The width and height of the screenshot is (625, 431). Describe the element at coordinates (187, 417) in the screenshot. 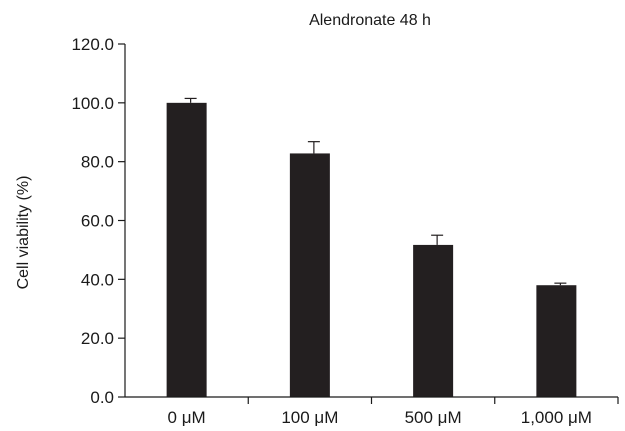

I see `x-tick-label: 0 μM` at that location.